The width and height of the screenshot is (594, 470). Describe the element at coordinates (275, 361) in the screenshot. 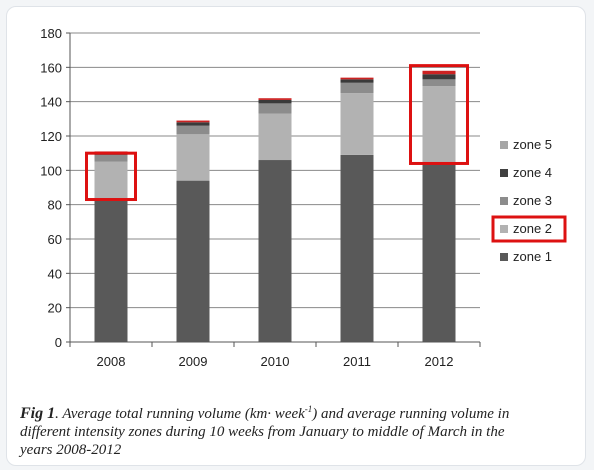

I see `x-tick-label: 2010` at that location.